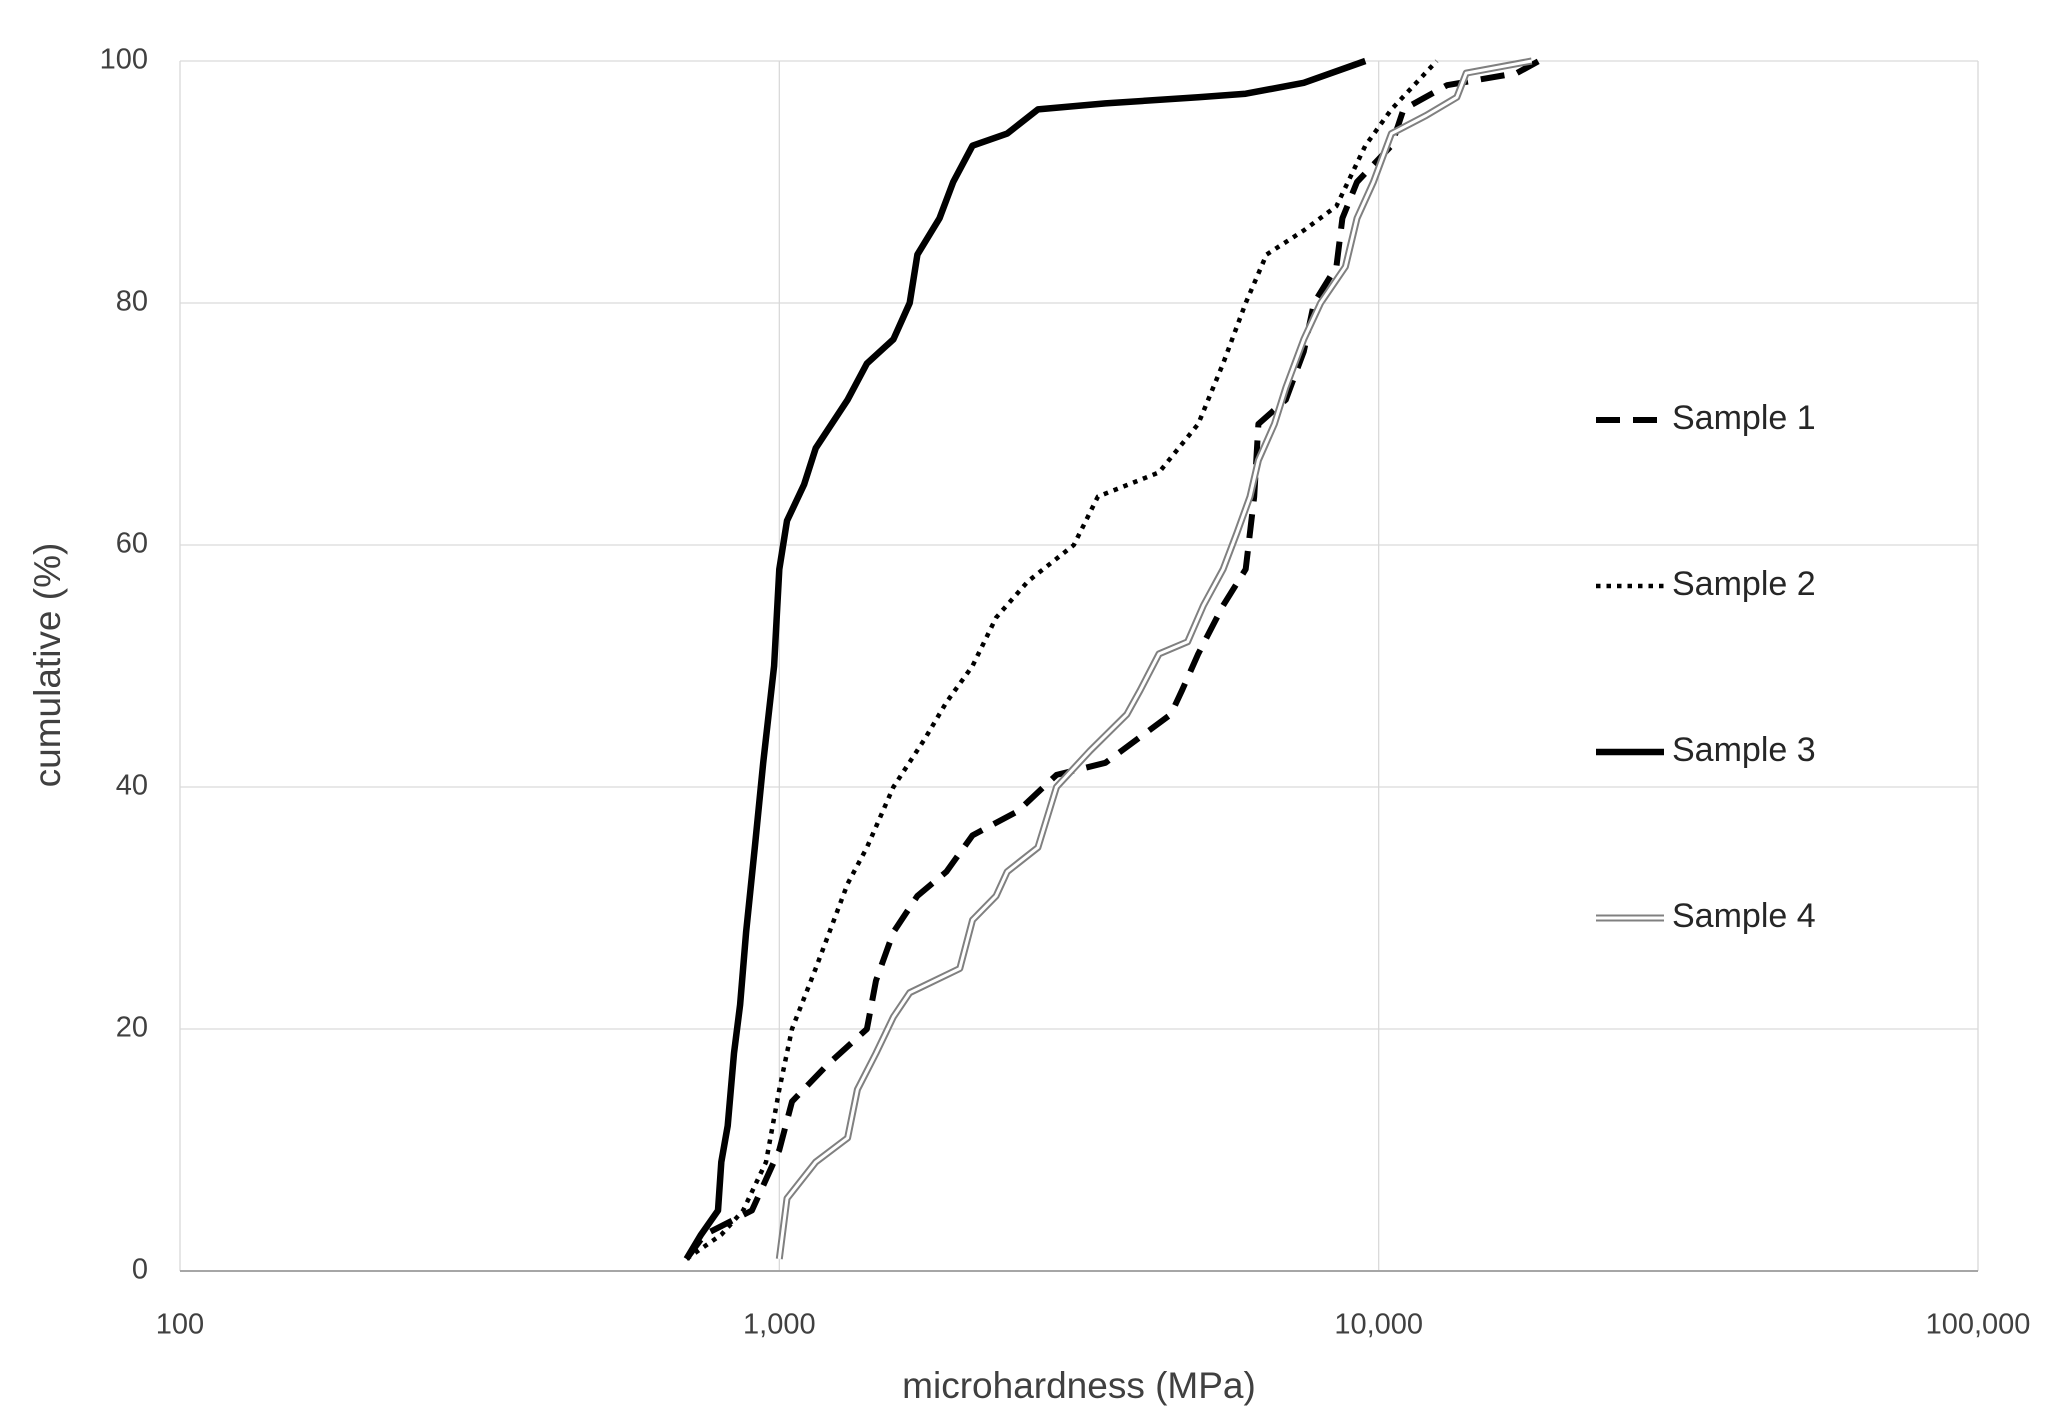 The image size is (2064, 1427). Describe the element at coordinates (1744, 916) in the screenshot. I see `legend-label: Sample 4` at that location.